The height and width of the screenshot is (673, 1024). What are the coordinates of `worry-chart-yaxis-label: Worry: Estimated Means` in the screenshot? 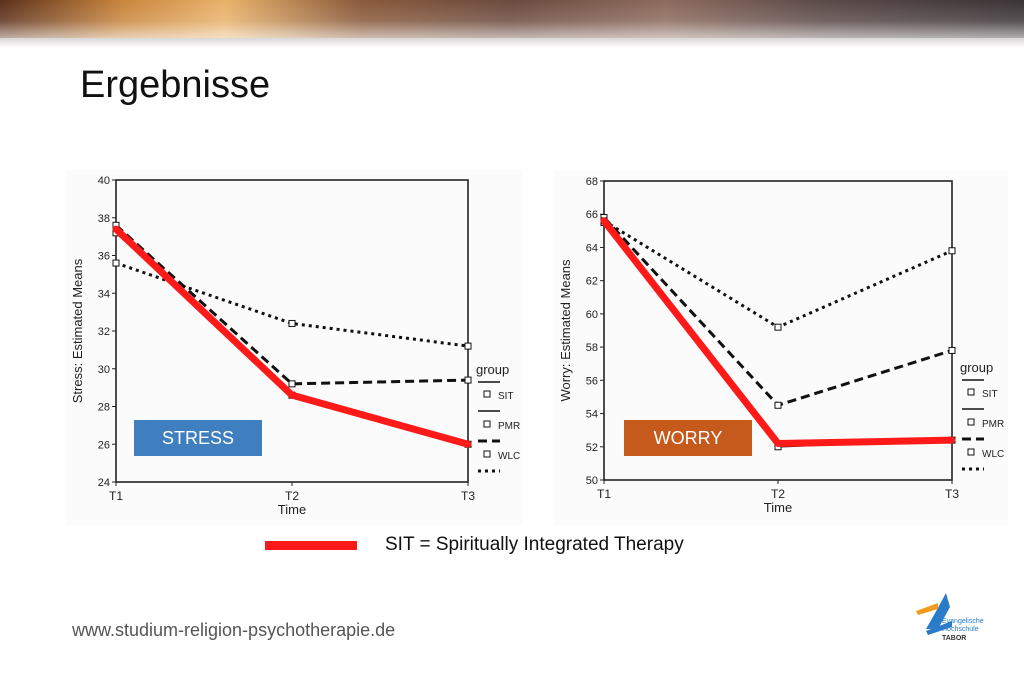 It's located at (565, 330).